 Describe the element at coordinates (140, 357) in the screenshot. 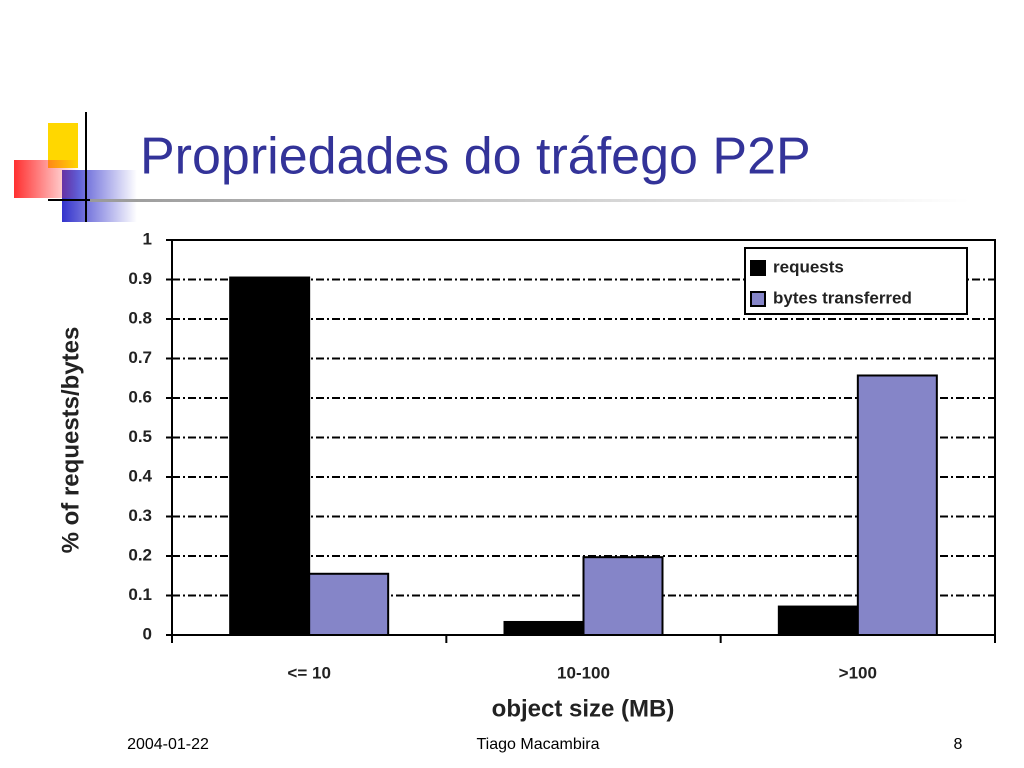

I see `y-tick-label: 0.7` at that location.